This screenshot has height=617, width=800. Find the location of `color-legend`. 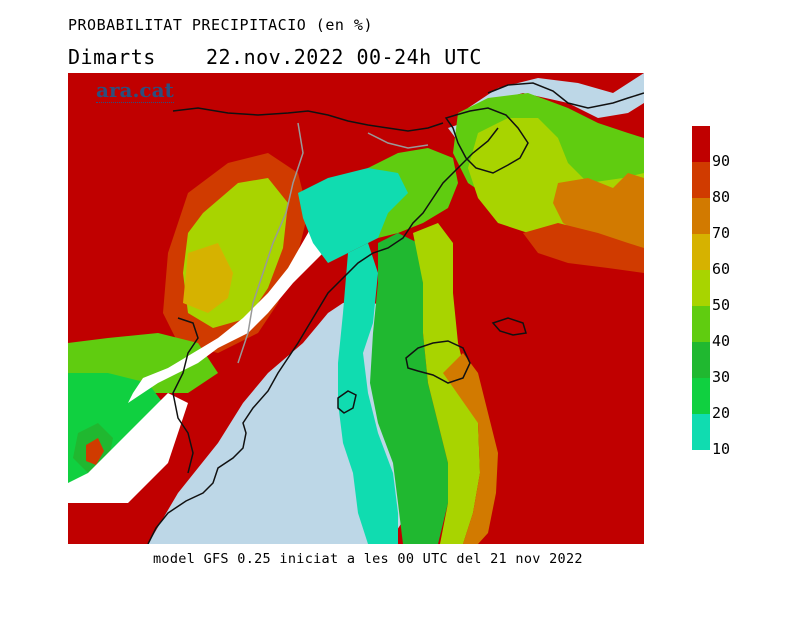

color-legend is located at coordinates (701, 288).